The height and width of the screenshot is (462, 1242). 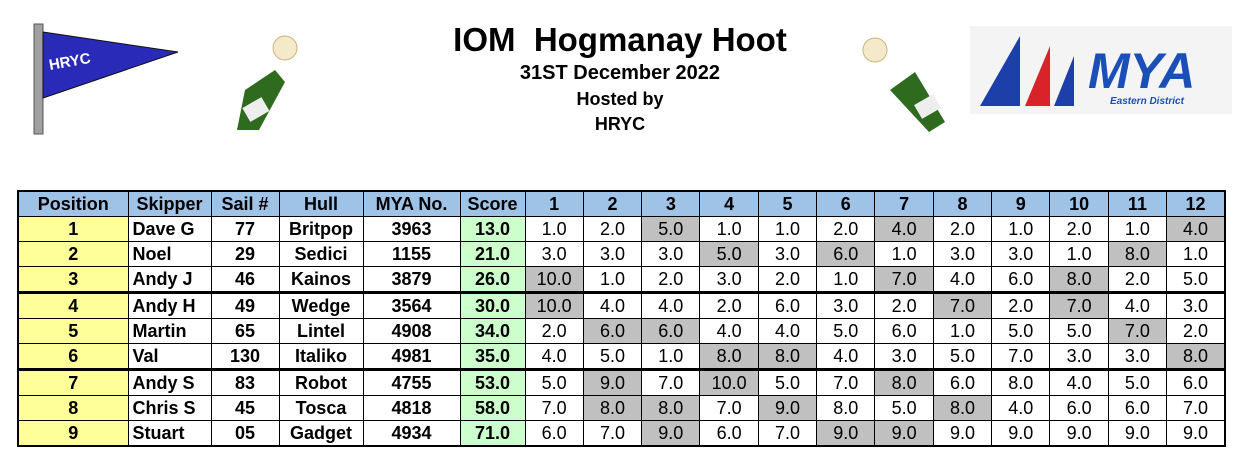 What do you see at coordinates (492, 229) in the screenshot?
I see `cell: 13.0` at bounding box center [492, 229].